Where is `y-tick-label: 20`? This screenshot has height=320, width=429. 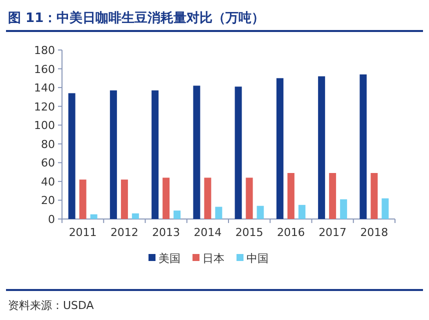 y-tick-label: 20 is located at coordinates (48, 201).